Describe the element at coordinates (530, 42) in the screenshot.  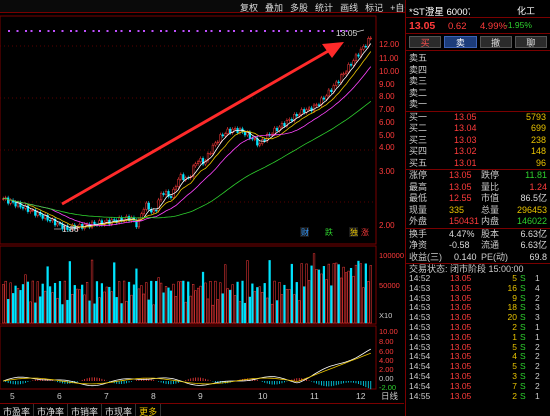
I see `chat-button: 聊` at that location.